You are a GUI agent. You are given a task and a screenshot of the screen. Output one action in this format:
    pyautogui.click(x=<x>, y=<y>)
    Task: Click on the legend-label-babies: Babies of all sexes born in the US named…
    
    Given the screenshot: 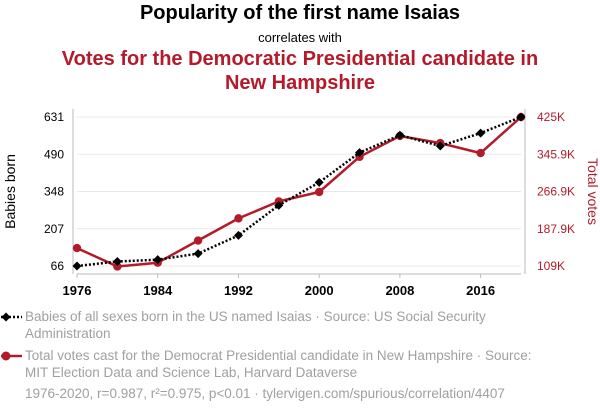 What is the action you would take?
    pyautogui.click(x=255, y=325)
    